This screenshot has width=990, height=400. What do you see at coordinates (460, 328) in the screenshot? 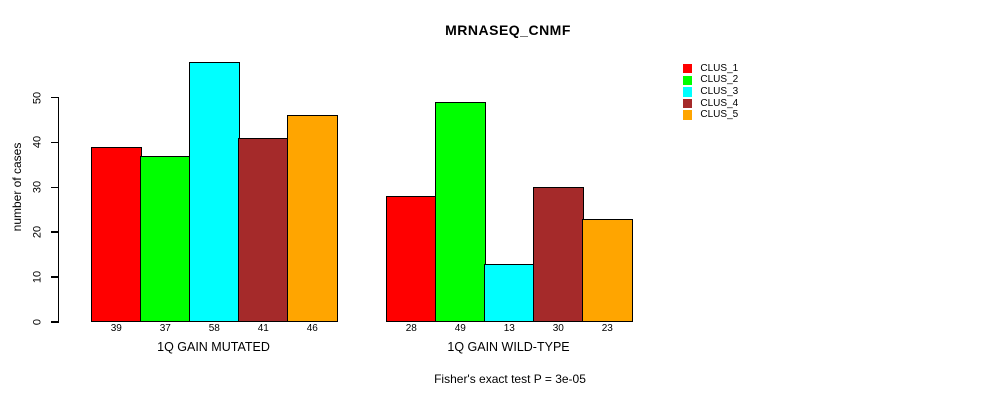
I see `bar-value-label: 49` at bounding box center [460, 328].